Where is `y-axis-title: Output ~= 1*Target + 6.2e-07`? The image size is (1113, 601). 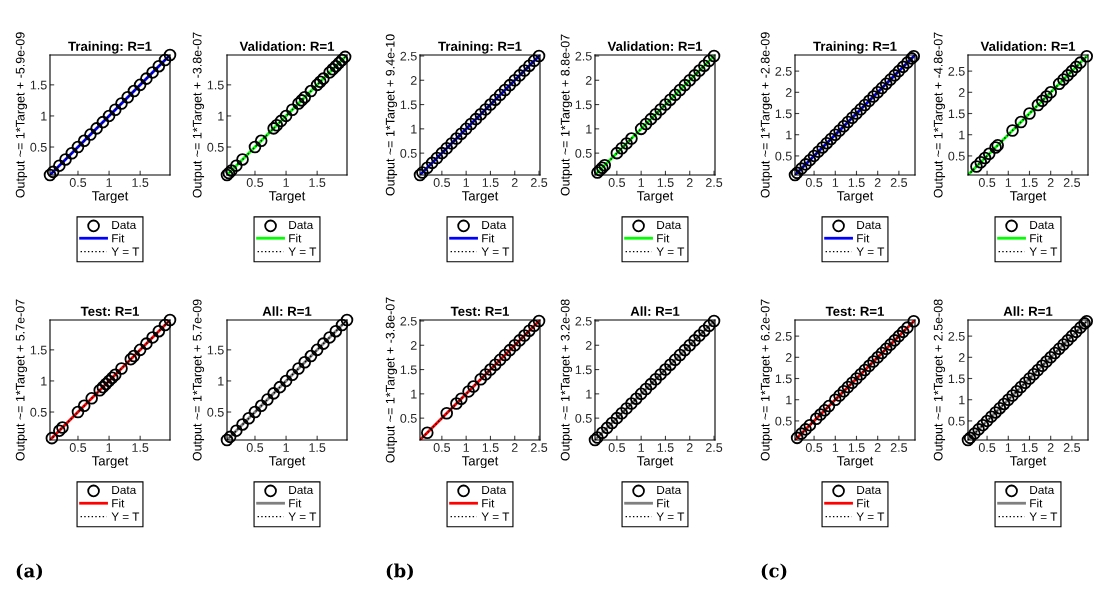
y-axis-title: Output ~= 1*Target + 6.2e-07 is located at coordinates (766, 380).